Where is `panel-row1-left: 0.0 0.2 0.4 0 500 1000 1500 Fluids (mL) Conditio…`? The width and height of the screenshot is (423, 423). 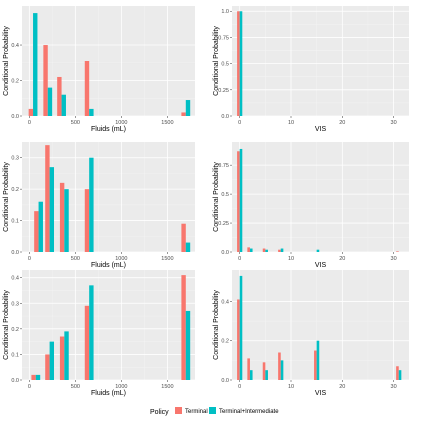
panel-row1-left: 0.0 0.2 0.4 0 500 1000 1500 Fluids (mL) Conditio… is located at coordinates (99, 69).